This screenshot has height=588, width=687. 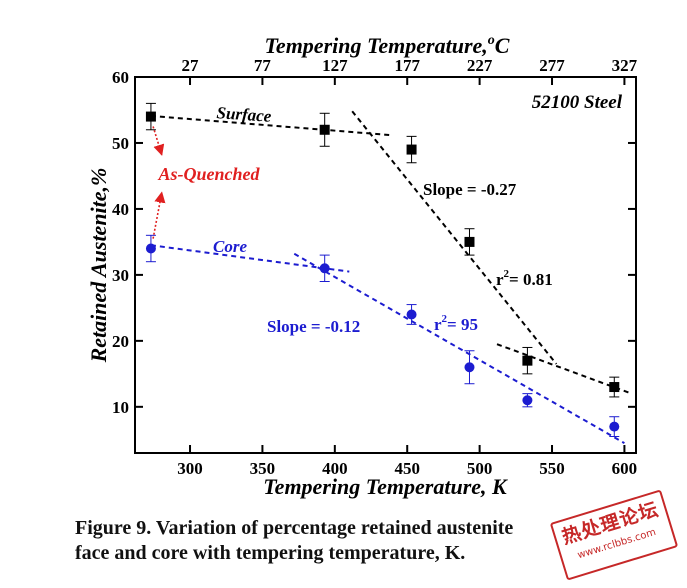 I want to click on x2-axis-title-text: Tempering Temperature,, so click(x=376, y=45).